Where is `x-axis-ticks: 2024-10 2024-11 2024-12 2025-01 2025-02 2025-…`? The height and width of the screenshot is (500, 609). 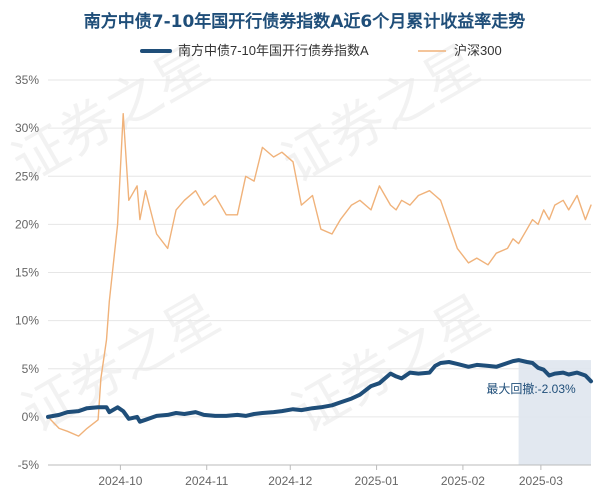 x-axis-ticks: 2024-10 2024-11 2024-12 2025-01 2025-02 2025-… is located at coordinates (330, 476).